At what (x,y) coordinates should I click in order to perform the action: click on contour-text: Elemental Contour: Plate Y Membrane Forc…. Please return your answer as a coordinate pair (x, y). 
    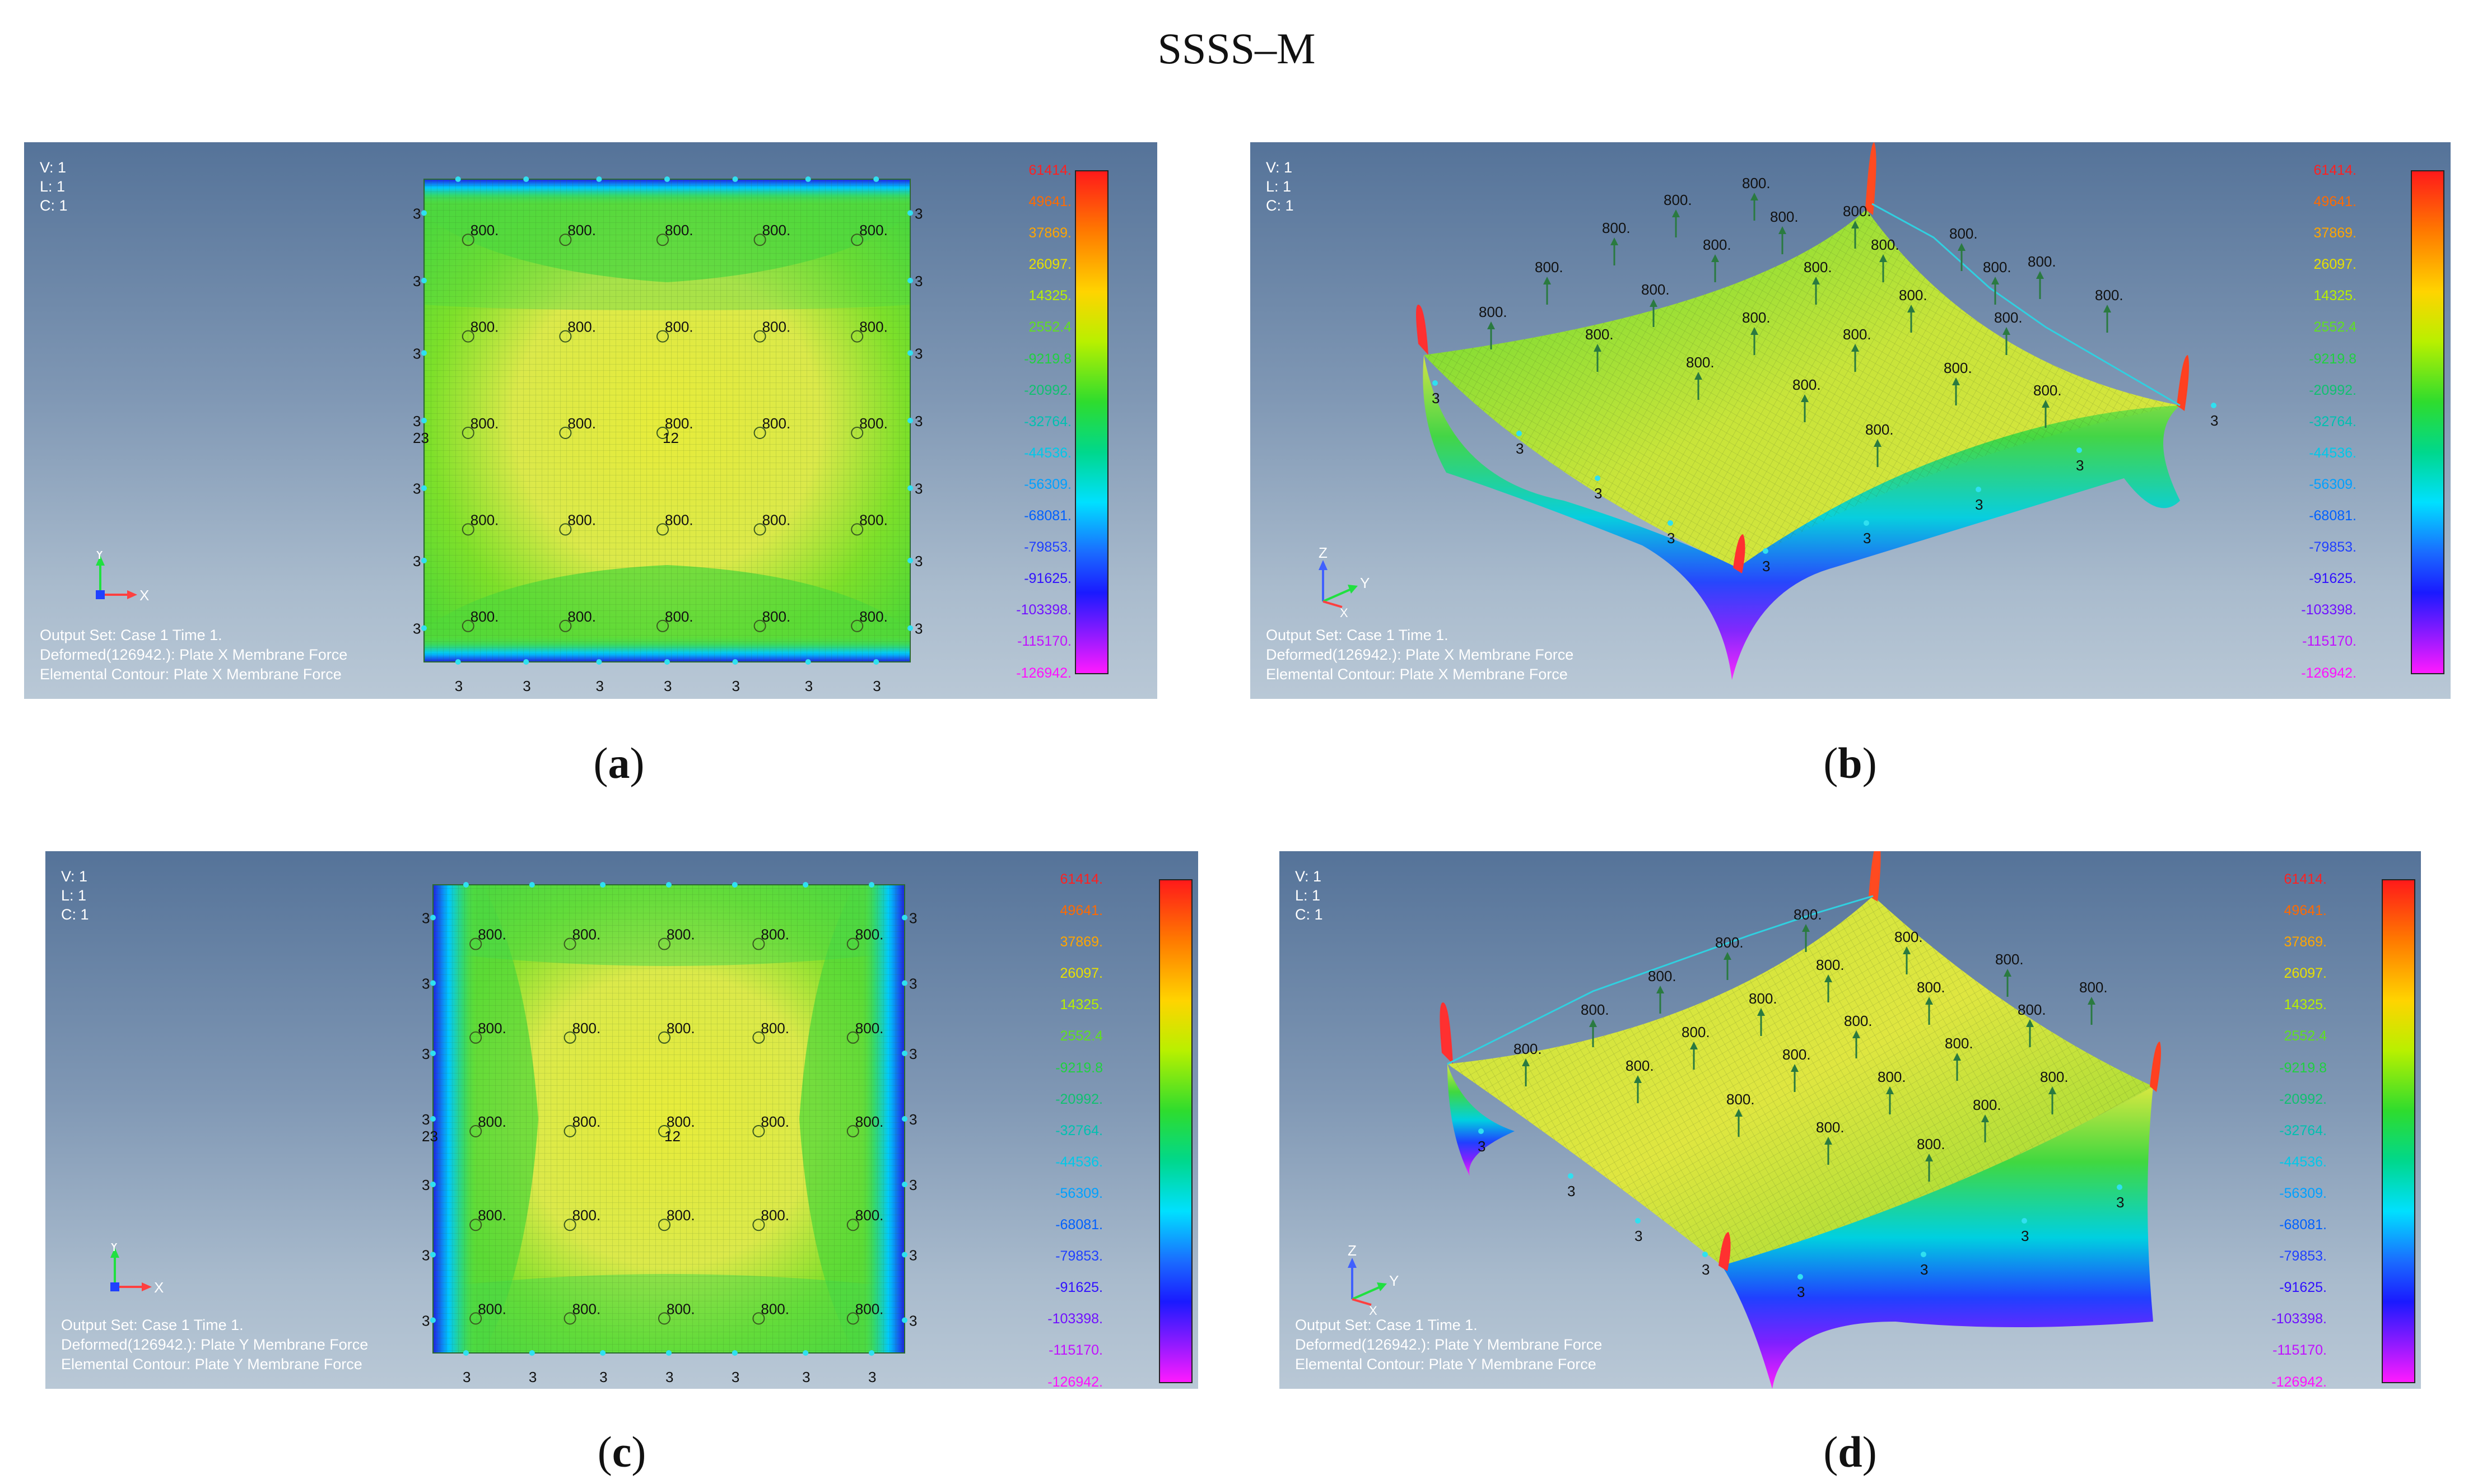
    Looking at the image, I should click on (211, 1365).